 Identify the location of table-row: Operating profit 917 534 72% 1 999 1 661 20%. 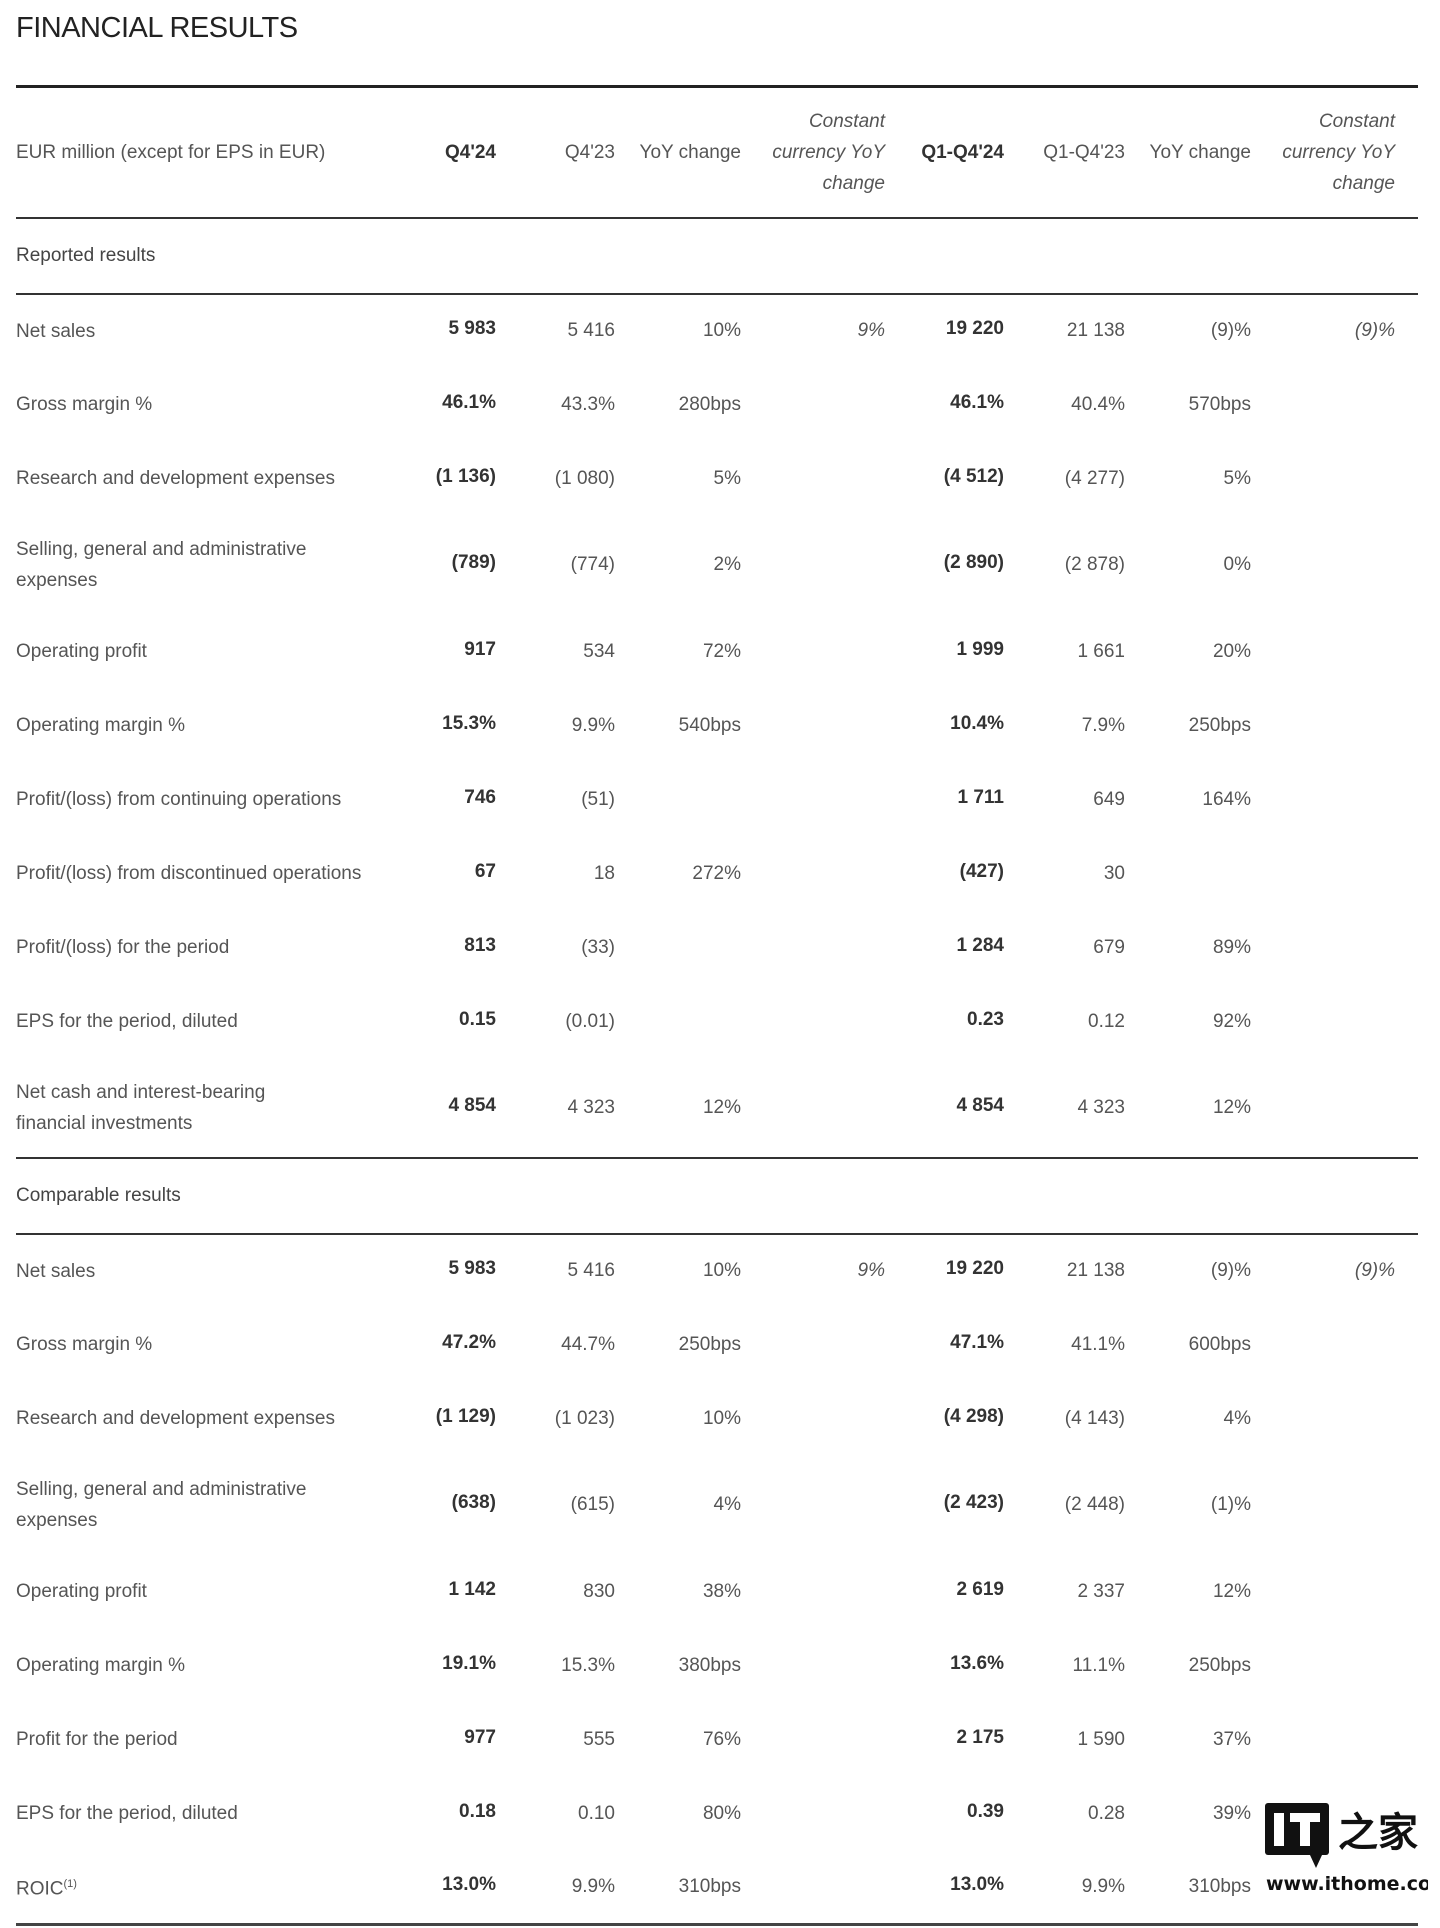
(717, 652).